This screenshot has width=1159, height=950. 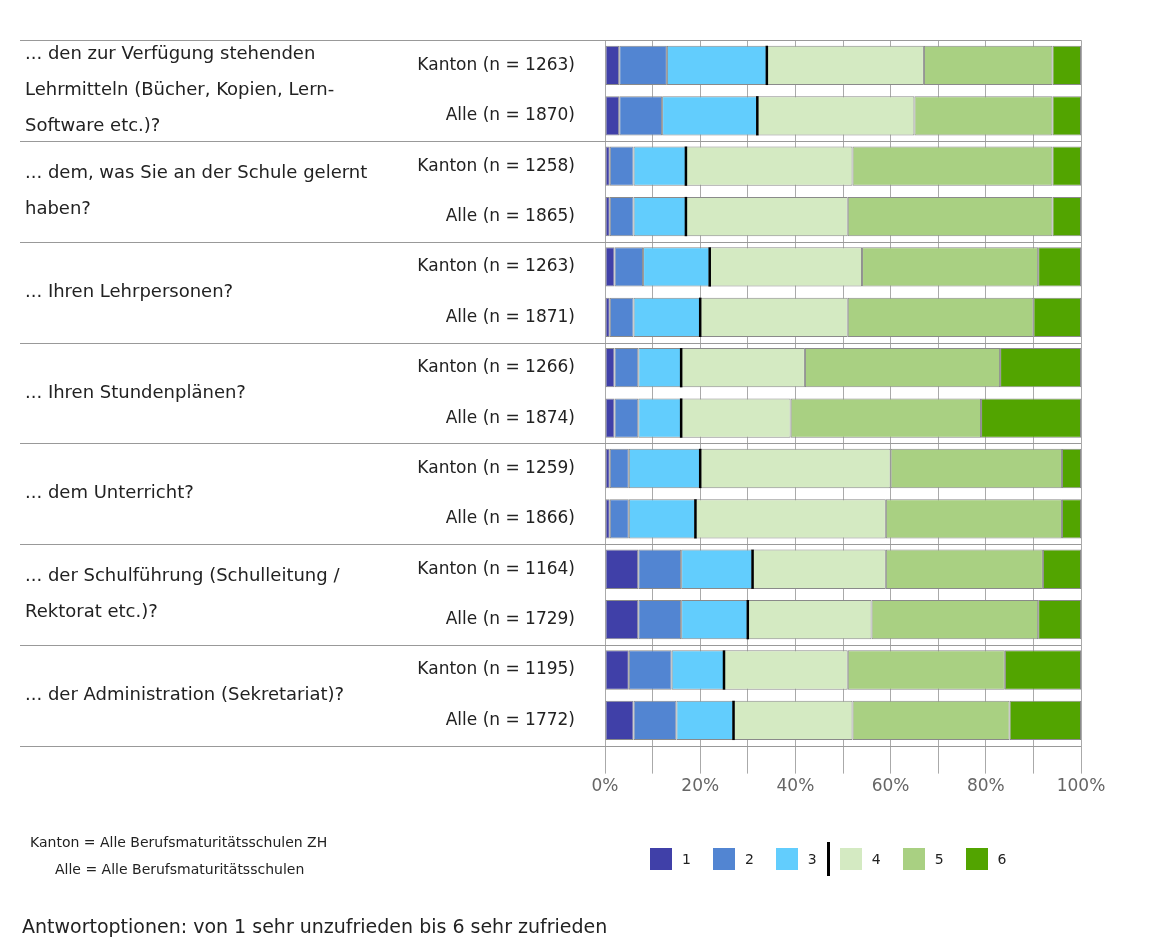 What do you see at coordinates (510, 416) in the screenshot?
I see `y-tick-label: Alle (n = 1874)` at bounding box center [510, 416].